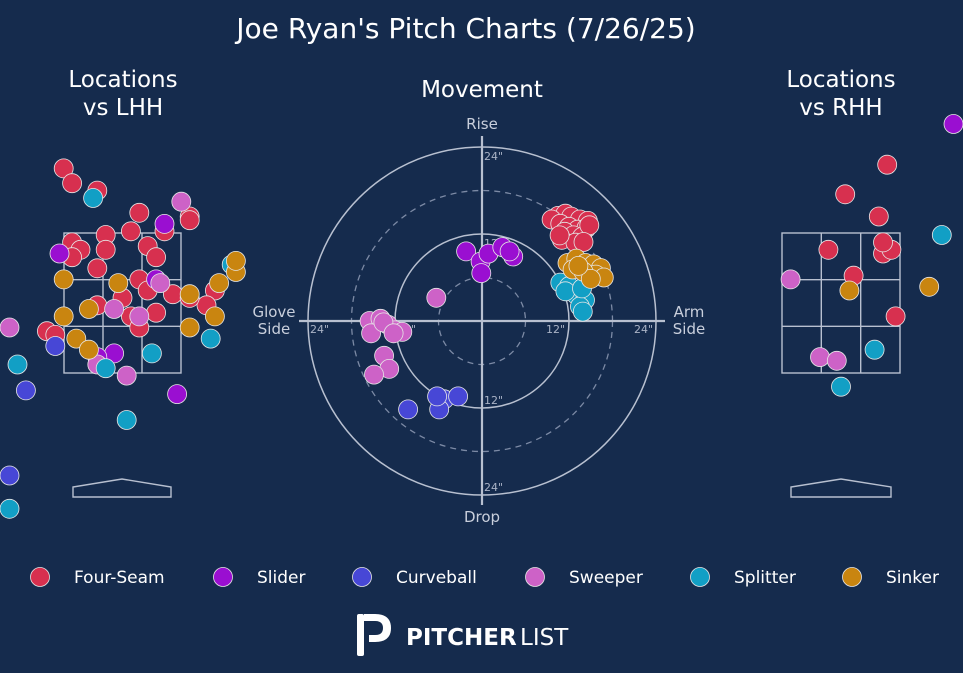 The height and width of the screenshot is (673, 963). I want to click on rhh-home-plate, so click(841, 488).